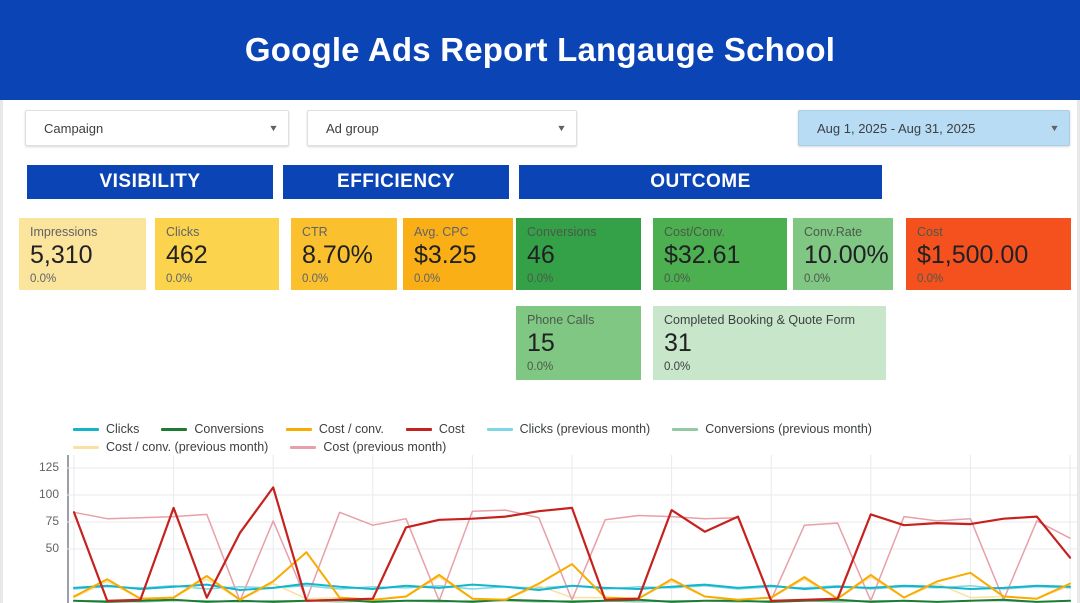  What do you see at coordinates (441, 232) in the screenshot?
I see `kpi-label: Avg. CPC` at bounding box center [441, 232].